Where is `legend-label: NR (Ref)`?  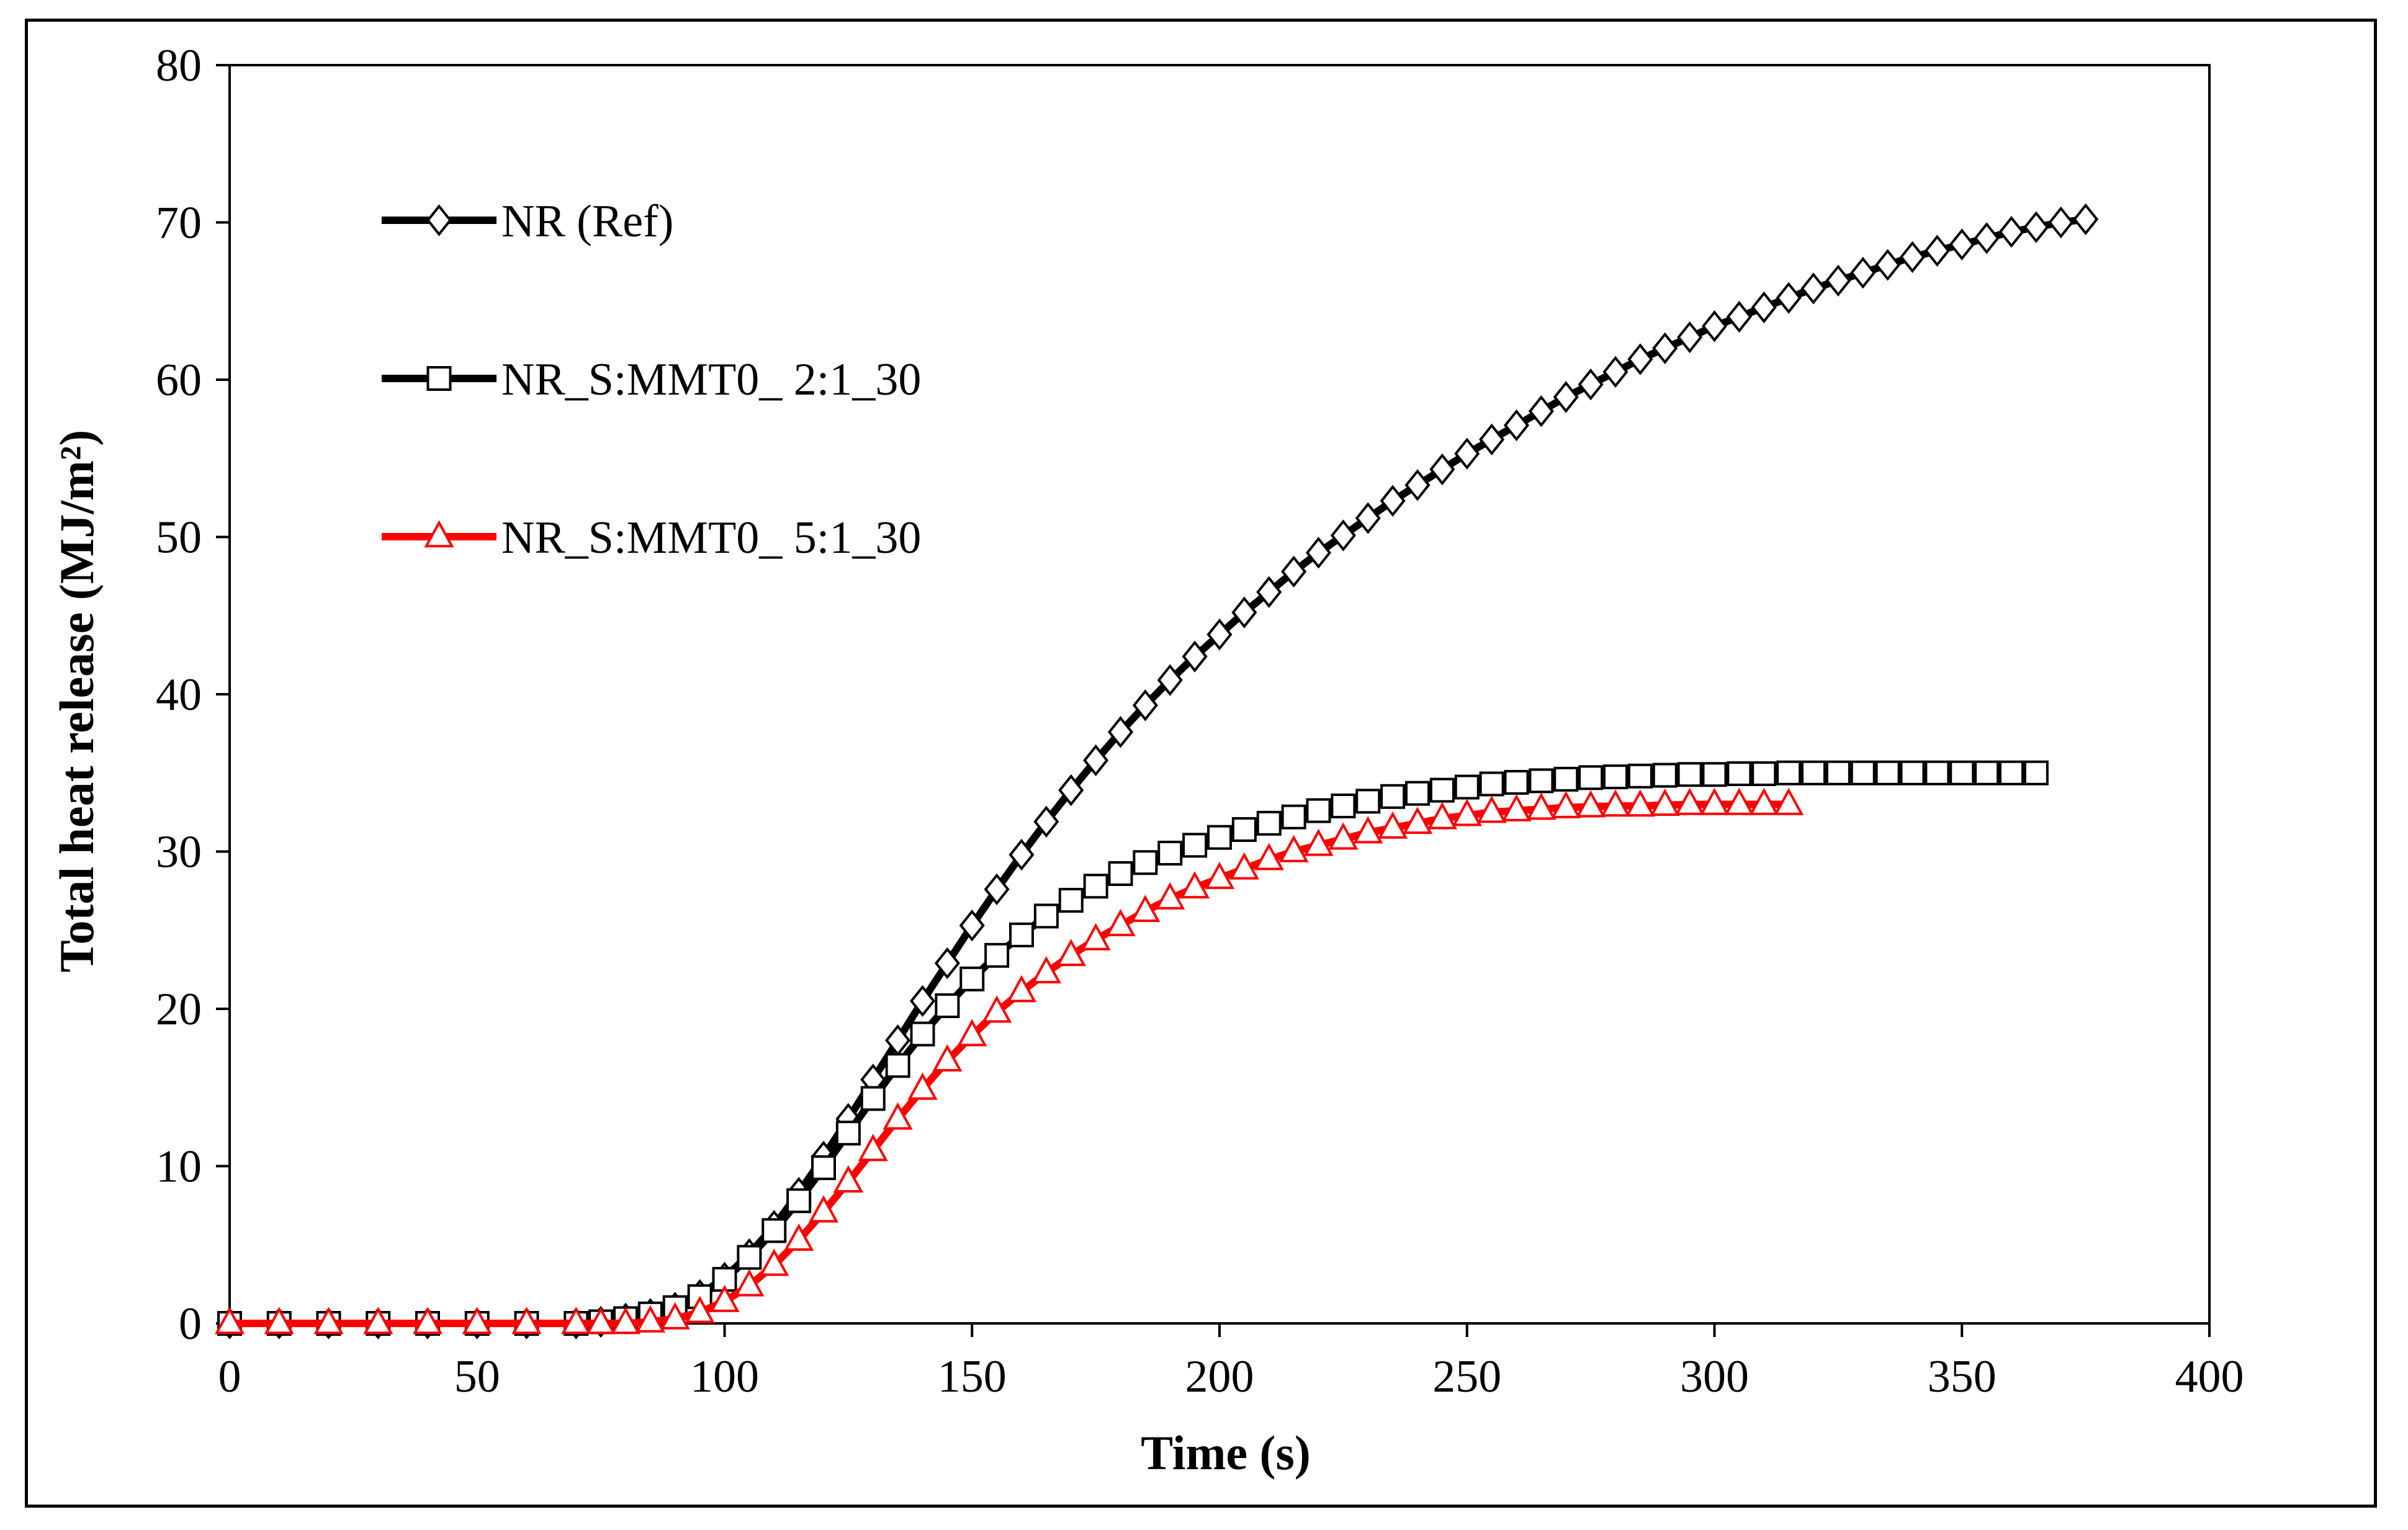 legend-label: NR (Ref) is located at coordinates (587, 221).